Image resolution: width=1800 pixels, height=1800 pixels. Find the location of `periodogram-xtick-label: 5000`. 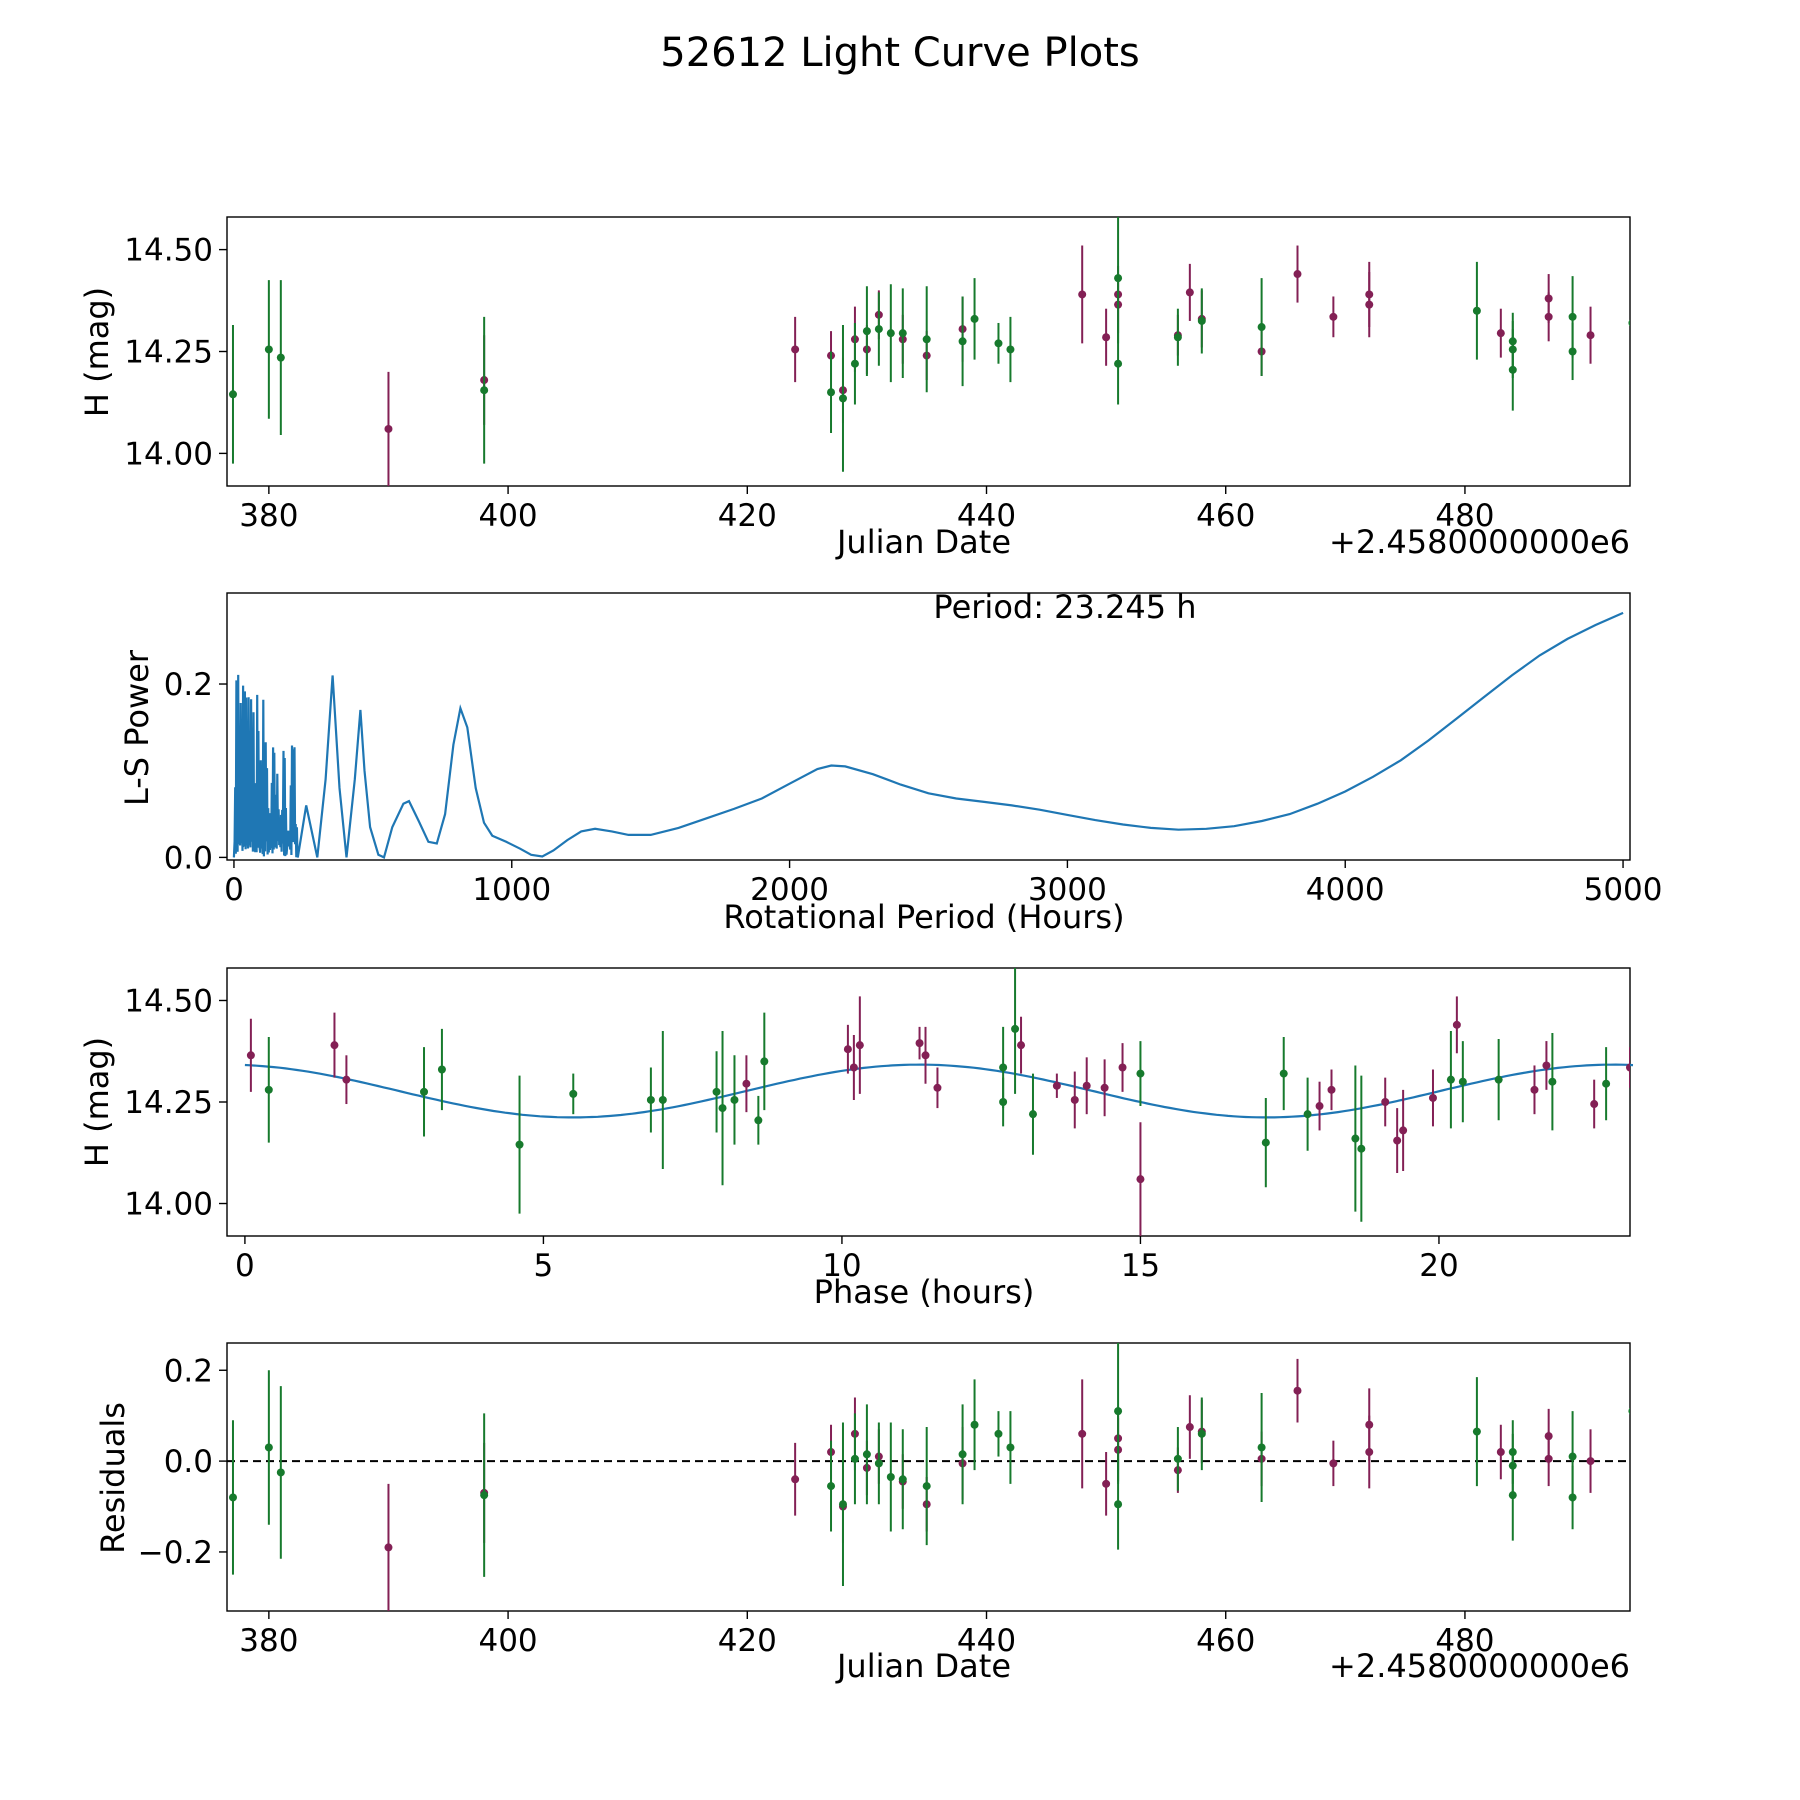

periodogram-xtick-label: 5000 is located at coordinates (1623, 890).